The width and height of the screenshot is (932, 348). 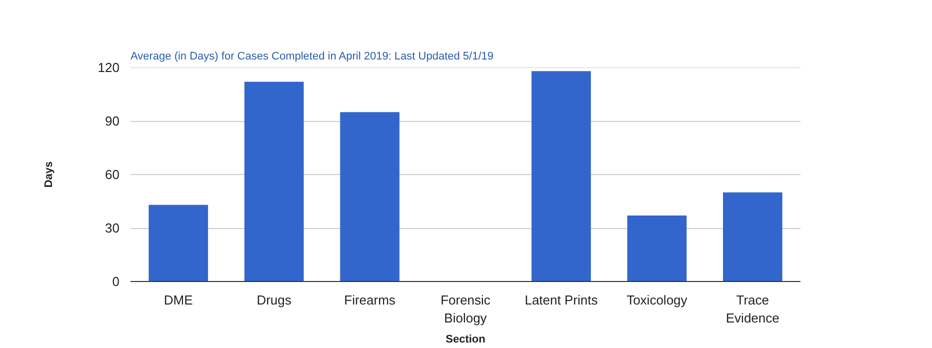 I want to click on x-axis-title: Section, so click(x=466, y=340).